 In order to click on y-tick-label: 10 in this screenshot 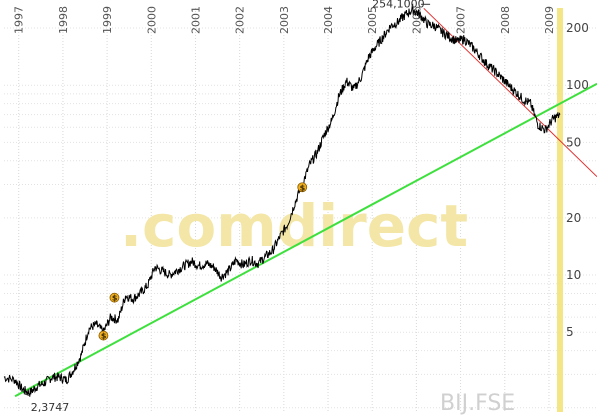, I will do `click(573, 275)`.